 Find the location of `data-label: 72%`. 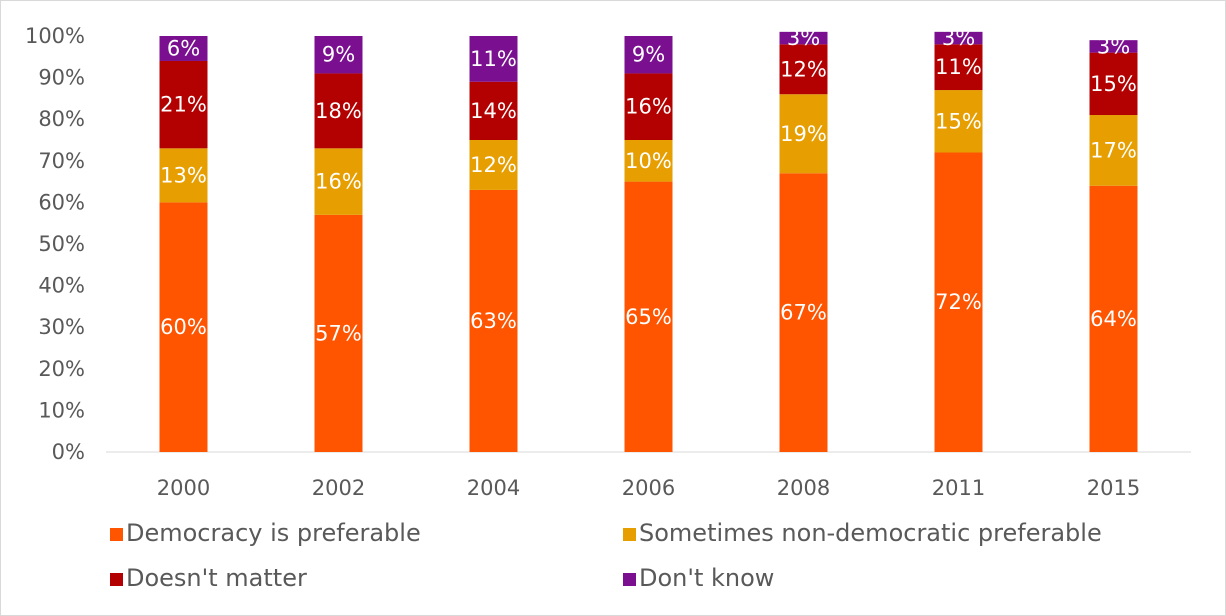

data-label: 72% is located at coordinates (958, 302).